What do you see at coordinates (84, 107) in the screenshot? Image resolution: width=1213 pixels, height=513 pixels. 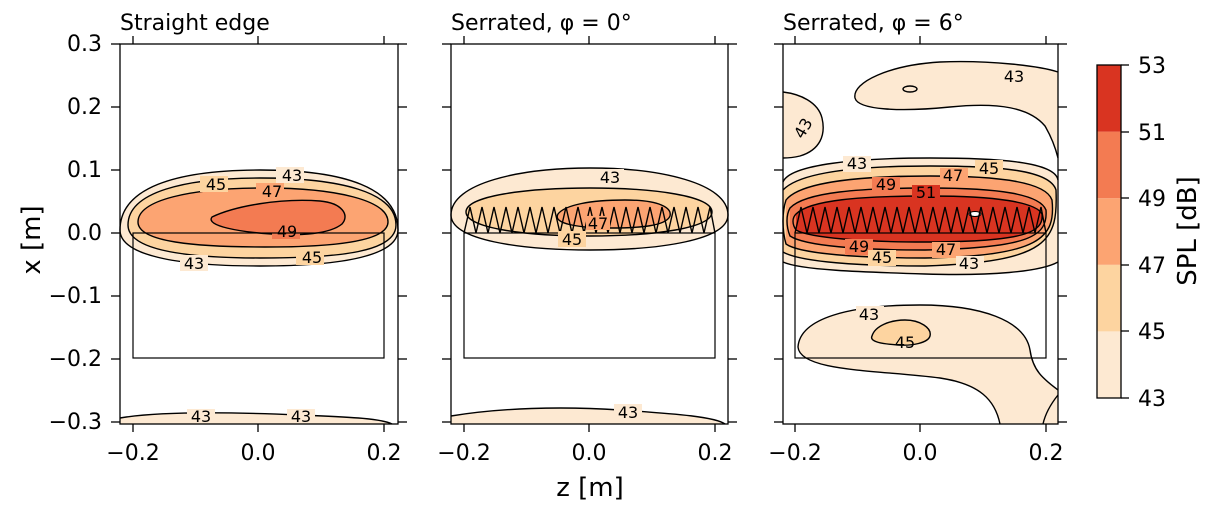 I see `y-tick-label: 0.2` at bounding box center [84, 107].